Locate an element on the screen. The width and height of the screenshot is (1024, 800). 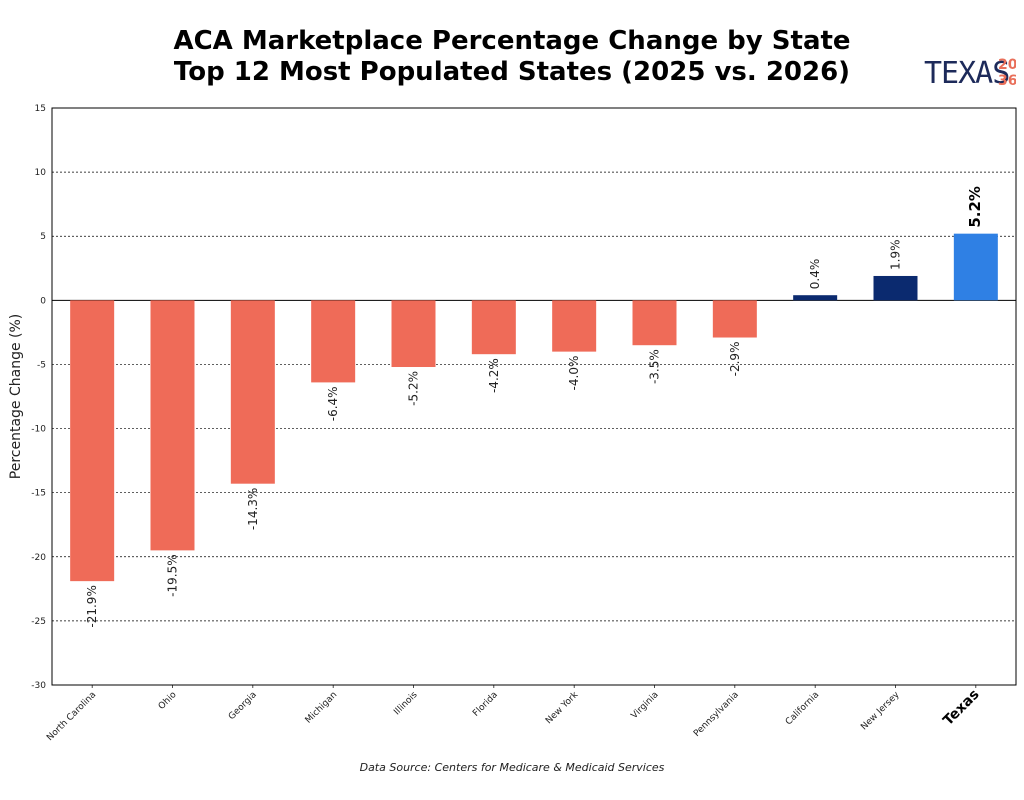
bar-north-carolina is located at coordinates (92, 441).